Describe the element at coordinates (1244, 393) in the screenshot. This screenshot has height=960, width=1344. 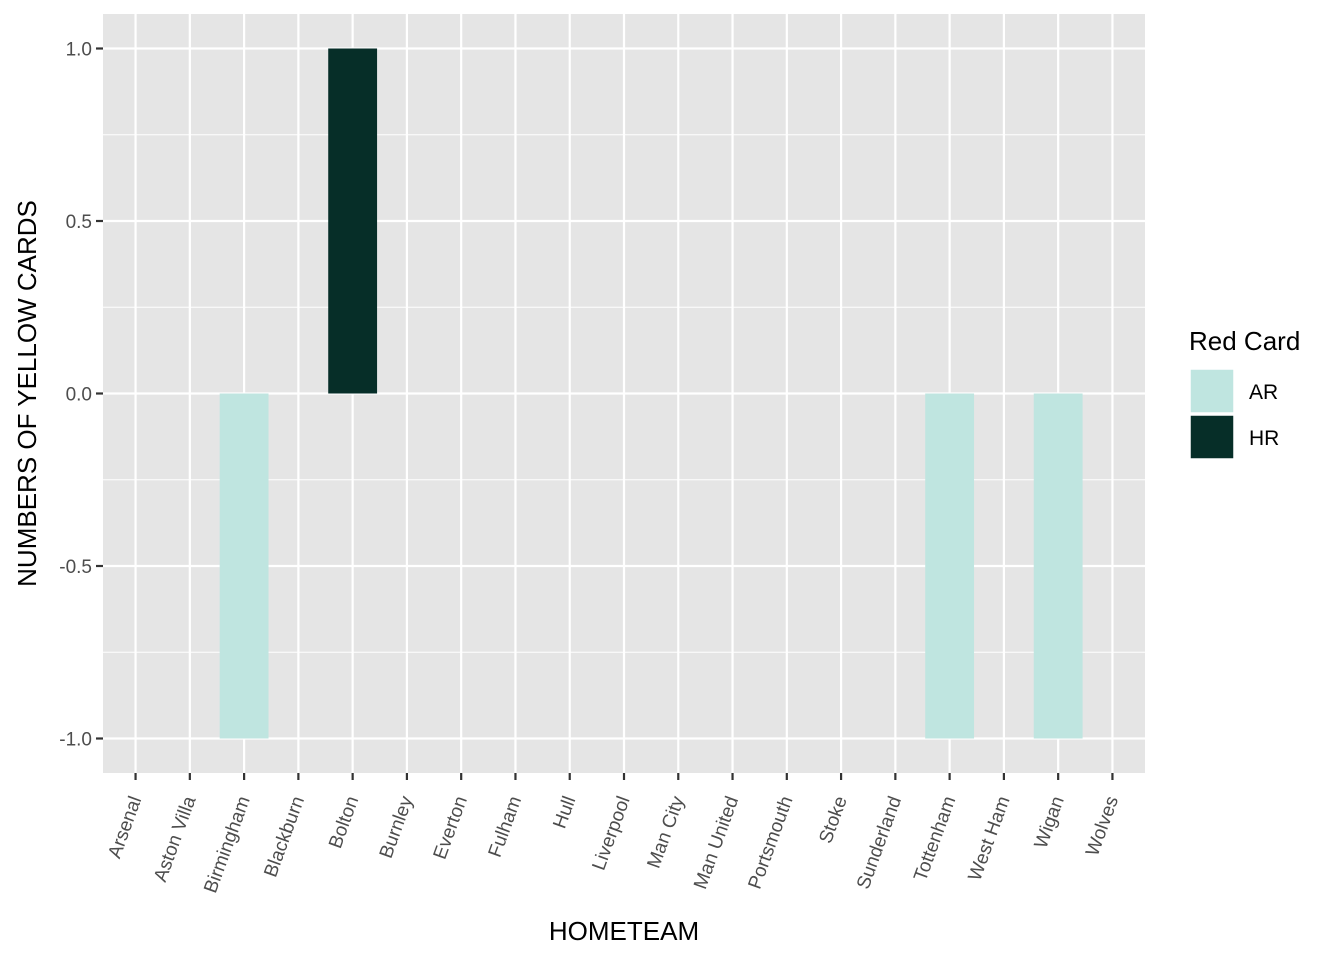
I see `legend: Red Card AR HR` at that location.